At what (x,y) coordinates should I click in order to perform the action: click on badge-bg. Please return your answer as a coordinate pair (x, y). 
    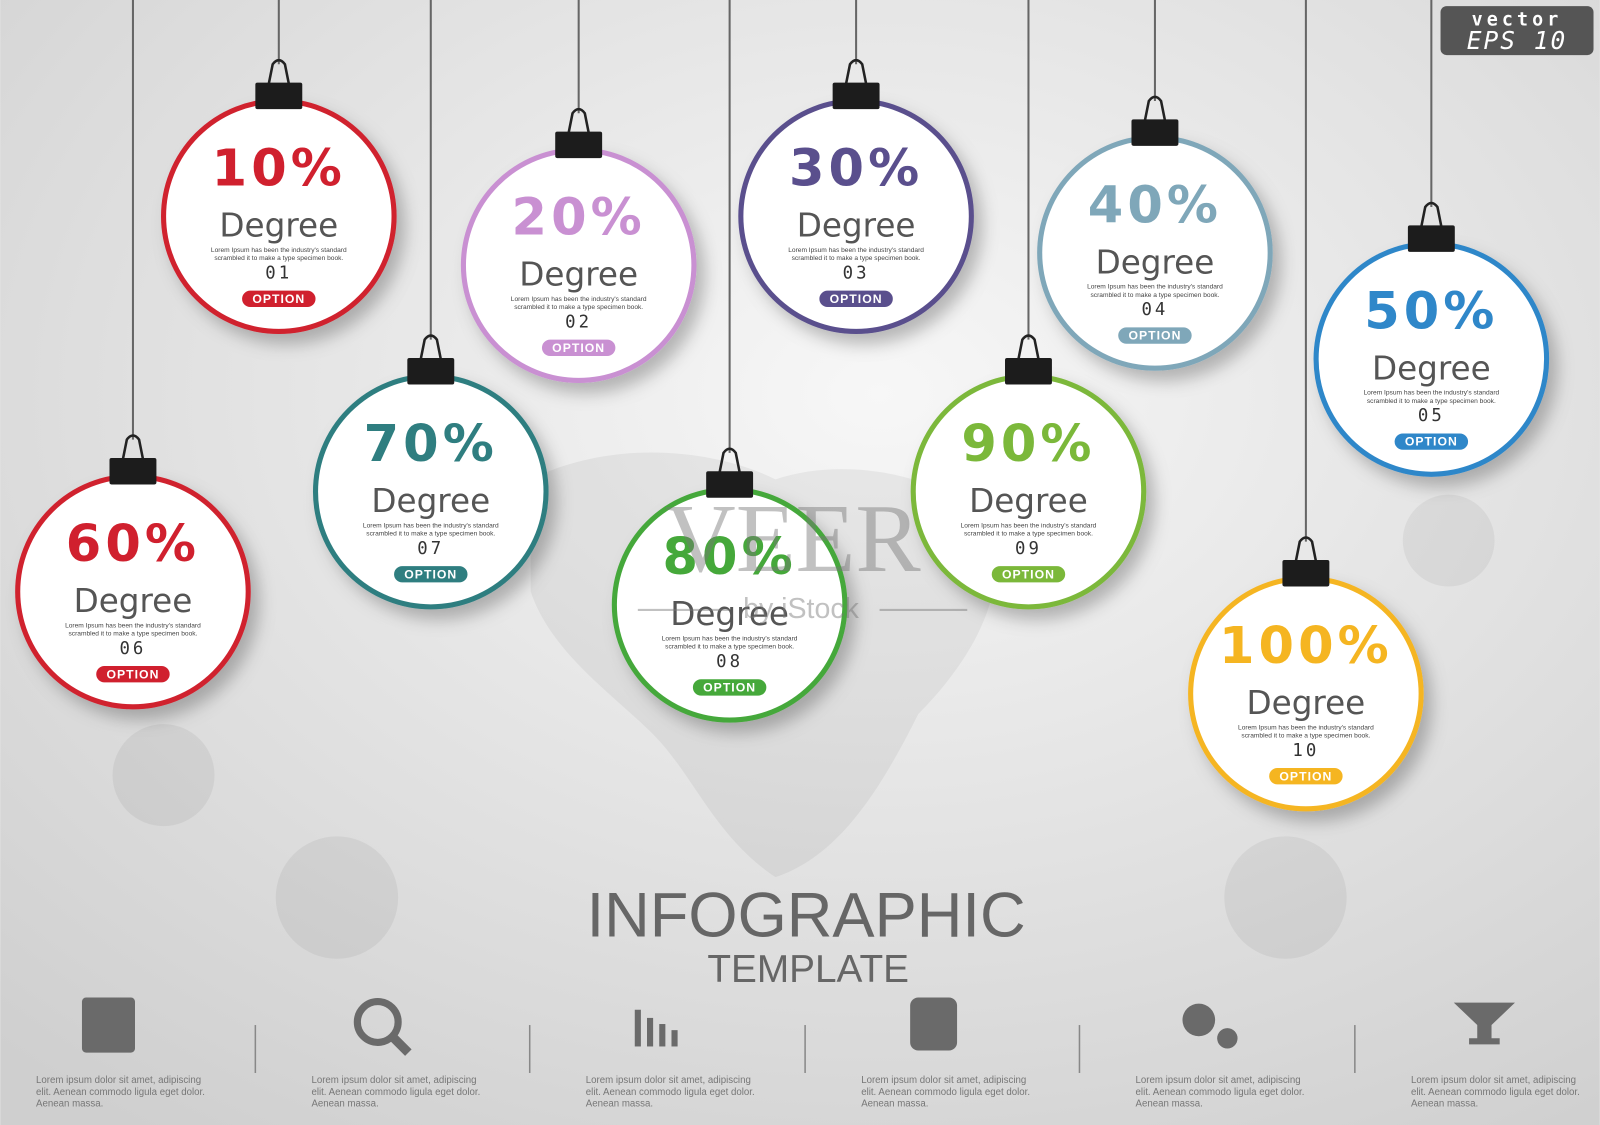
    Looking at the image, I should click on (1517, 31).